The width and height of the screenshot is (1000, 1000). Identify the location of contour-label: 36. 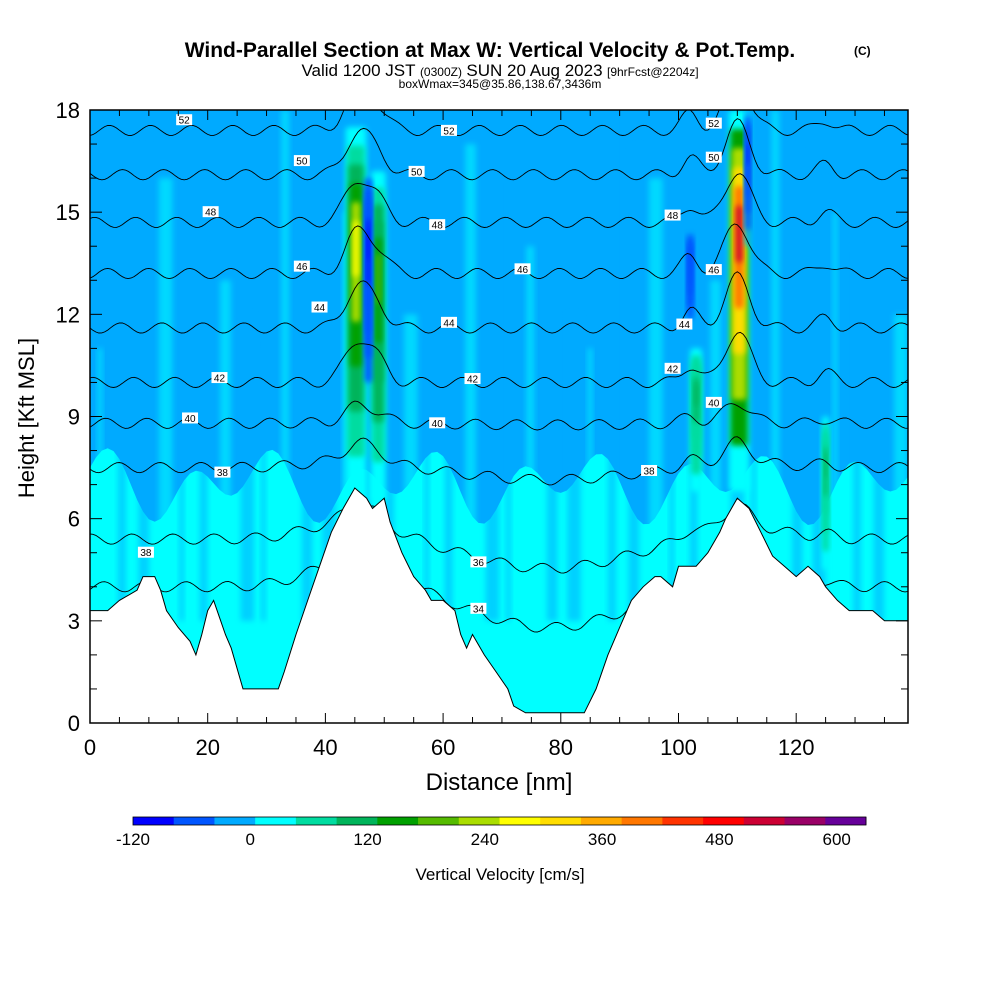
(478, 562).